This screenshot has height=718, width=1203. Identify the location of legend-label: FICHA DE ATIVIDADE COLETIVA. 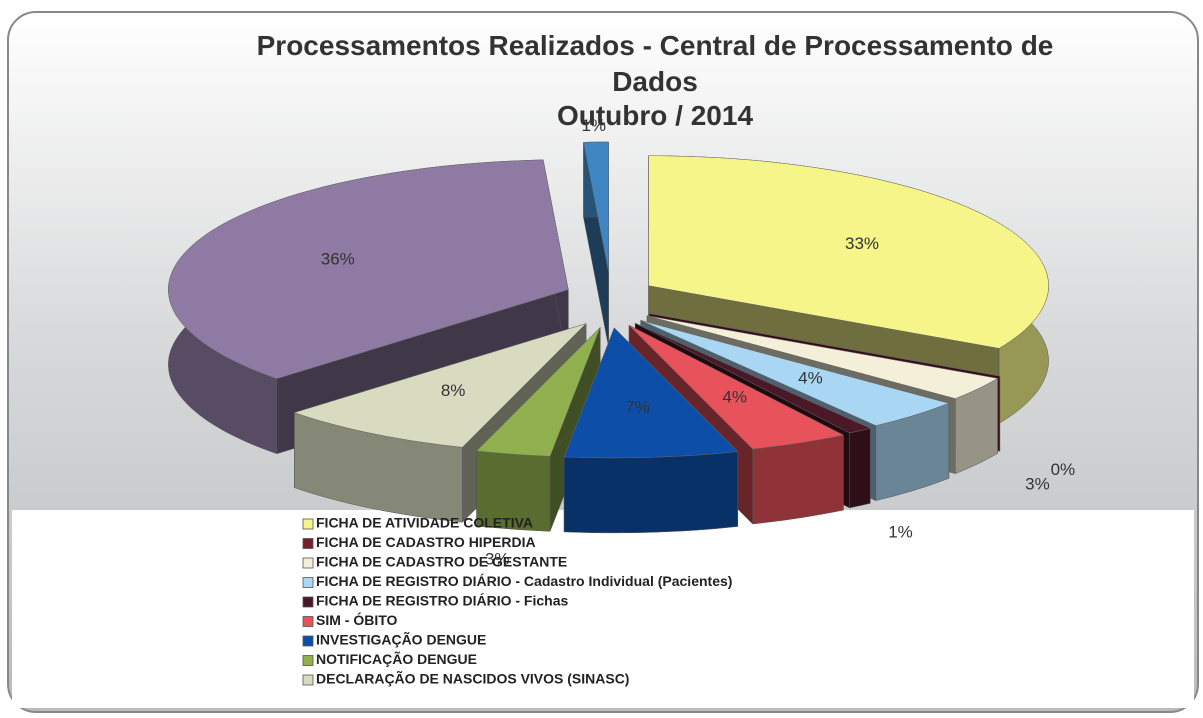
(424, 523).